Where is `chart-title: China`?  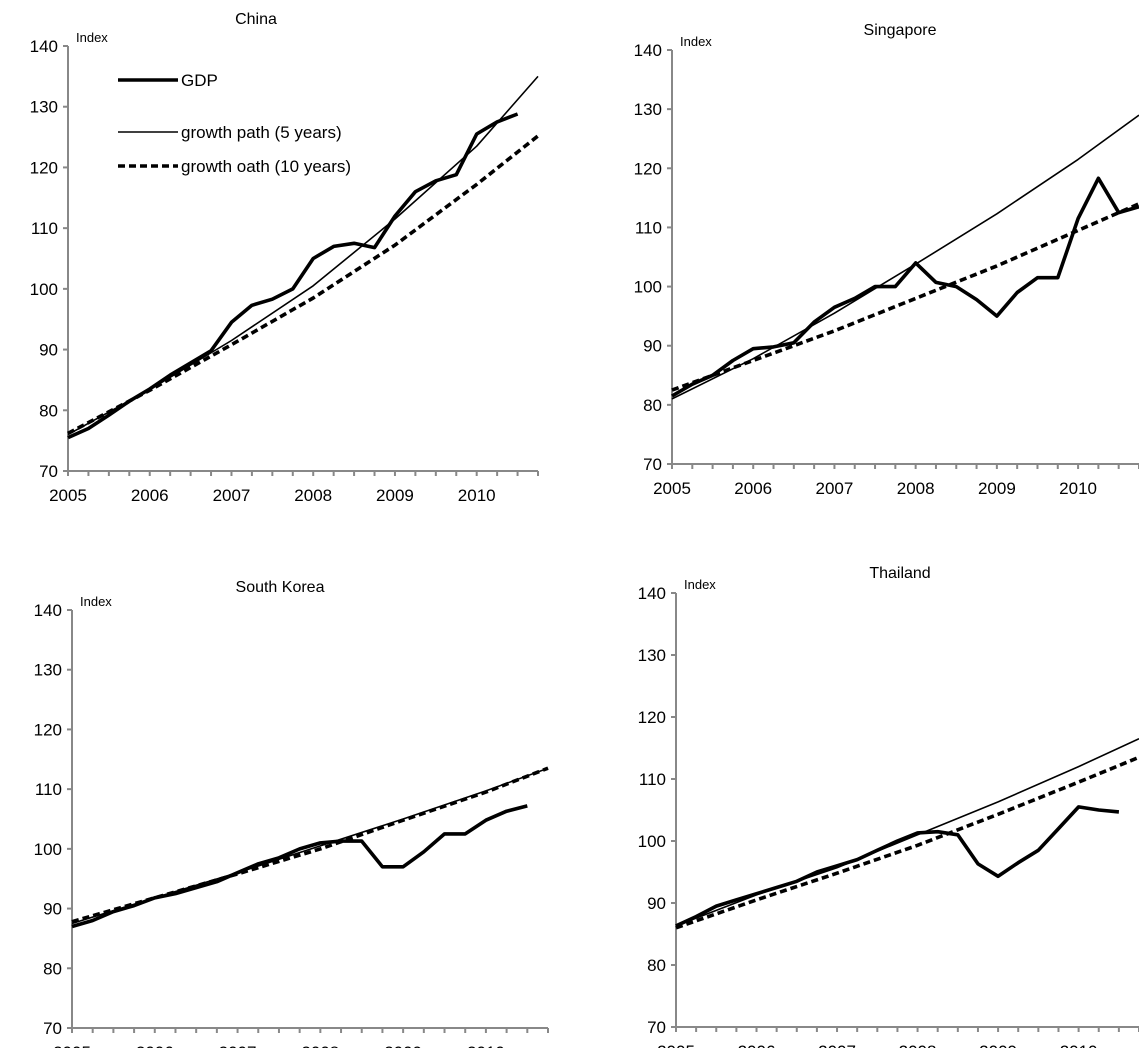 chart-title: China is located at coordinates (256, 19).